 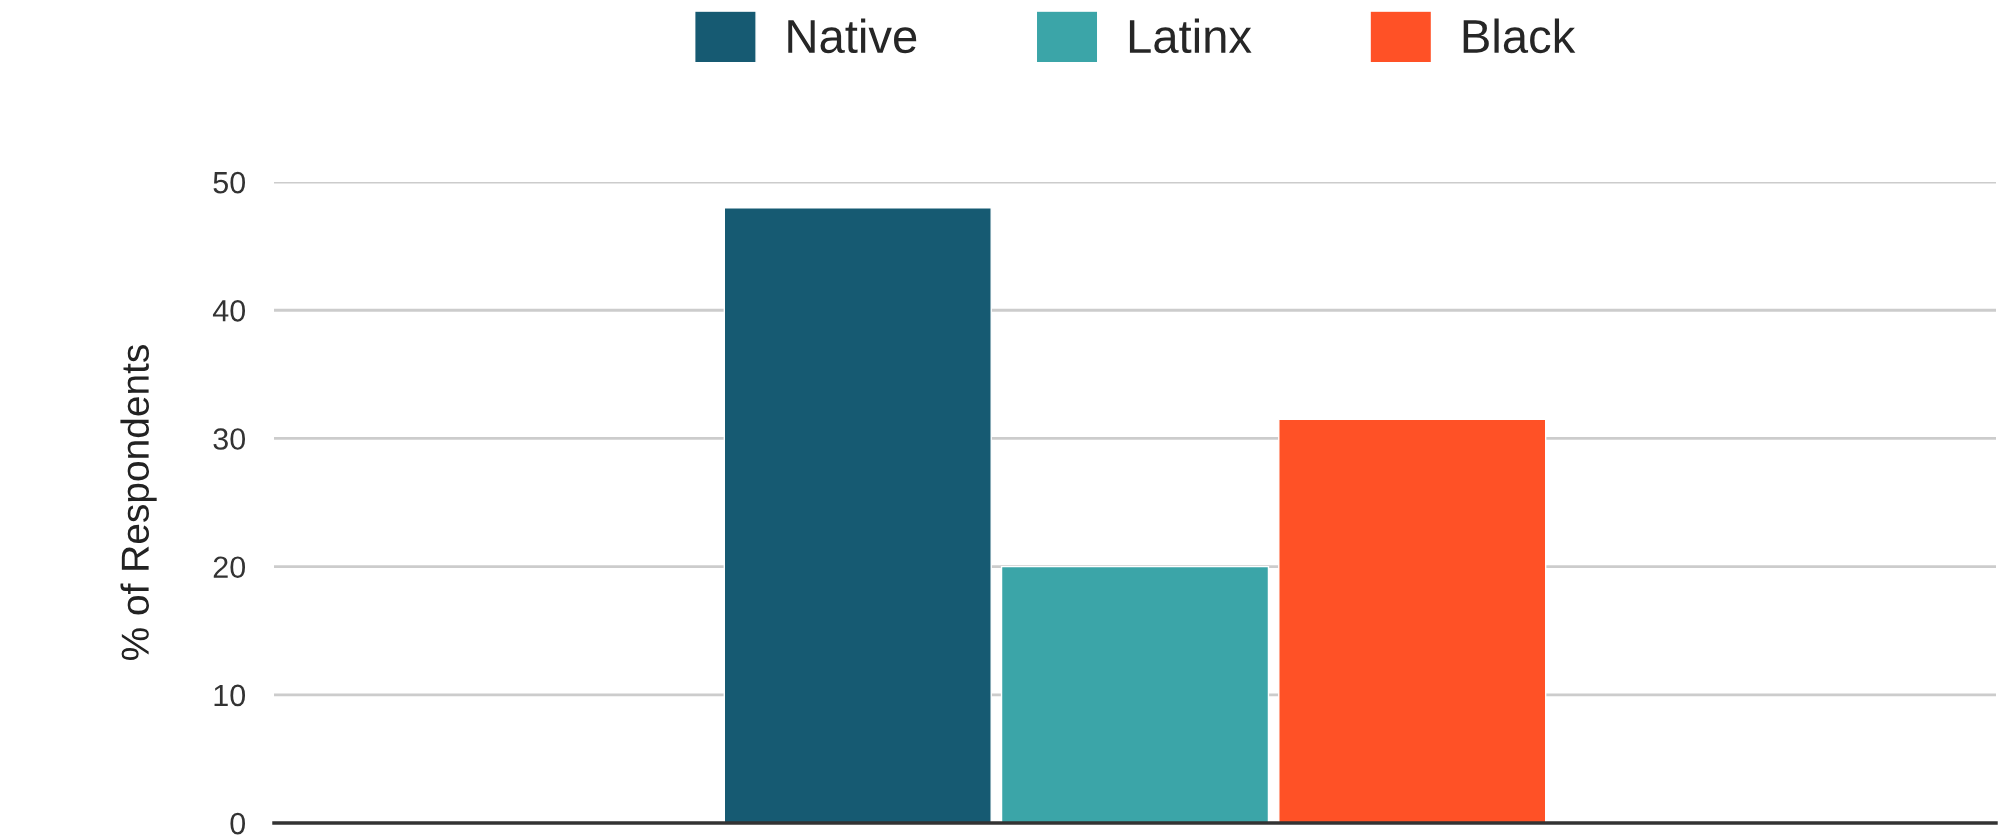 I want to click on y-tick-label: 10, so click(x=230, y=695).